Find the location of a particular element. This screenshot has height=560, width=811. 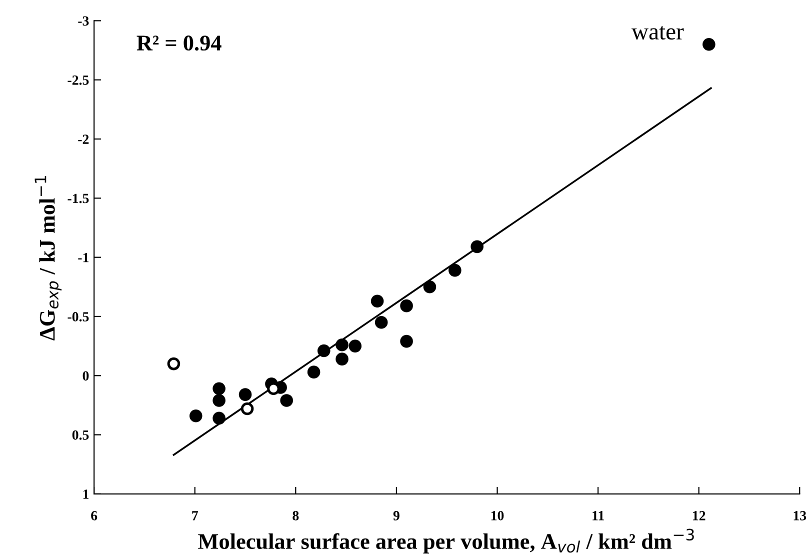

y-tick-label: -2.5 is located at coordinates (78, 80).